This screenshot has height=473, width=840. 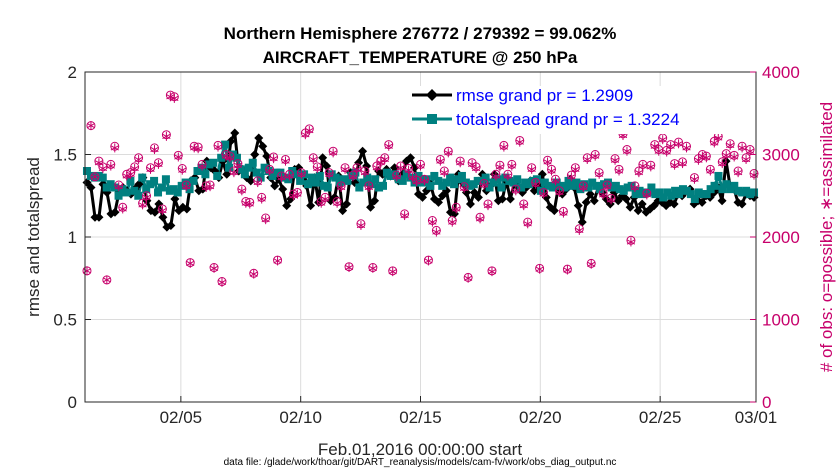 What do you see at coordinates (420, 449) in the screenshot?
I see `x-axis-label: Feb.01,2016 00:00:00 start` at bounding box center [420, 449].